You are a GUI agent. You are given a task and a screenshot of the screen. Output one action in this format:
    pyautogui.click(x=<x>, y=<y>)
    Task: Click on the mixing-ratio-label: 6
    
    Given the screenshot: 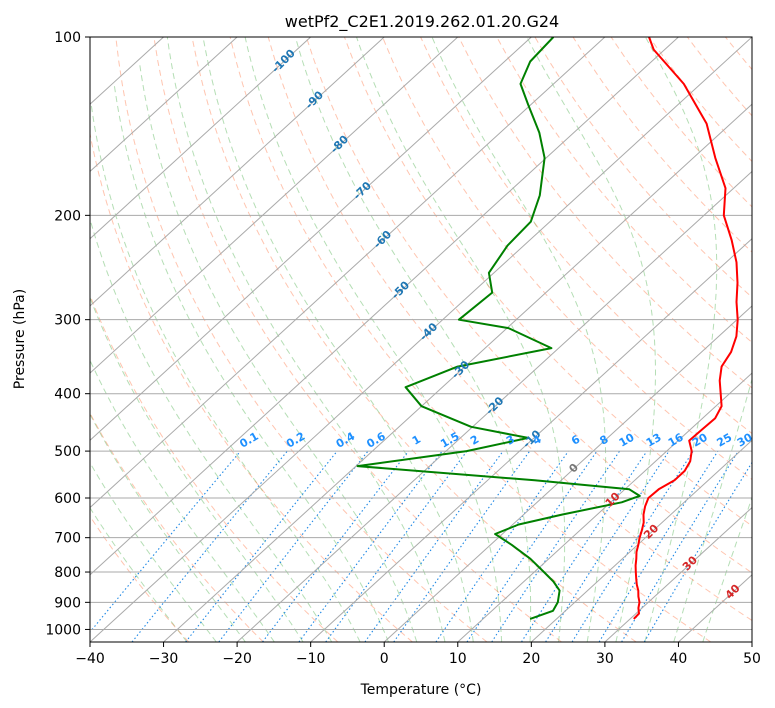 What is the action you would take?
    pyautogui.click(x=575, y=439)
    